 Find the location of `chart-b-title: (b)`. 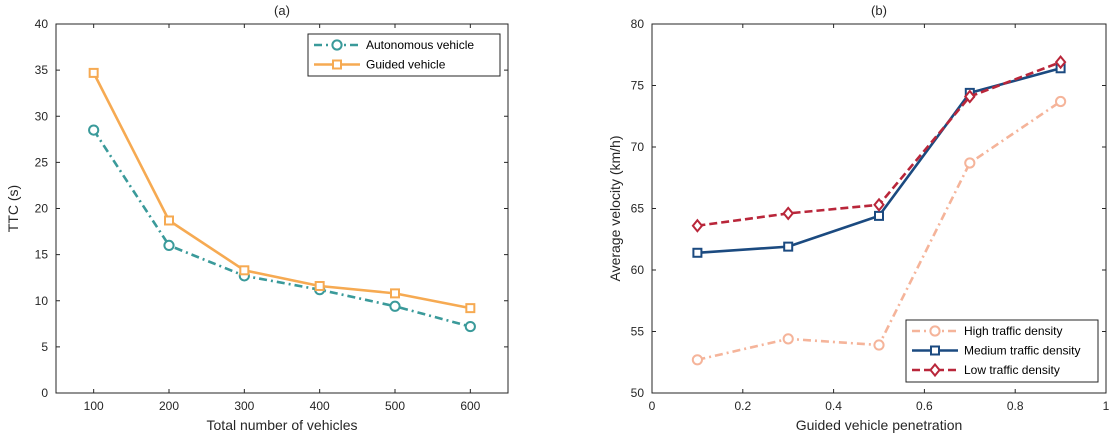

chart-b-title: (b) is located at coordinates (879, 10).